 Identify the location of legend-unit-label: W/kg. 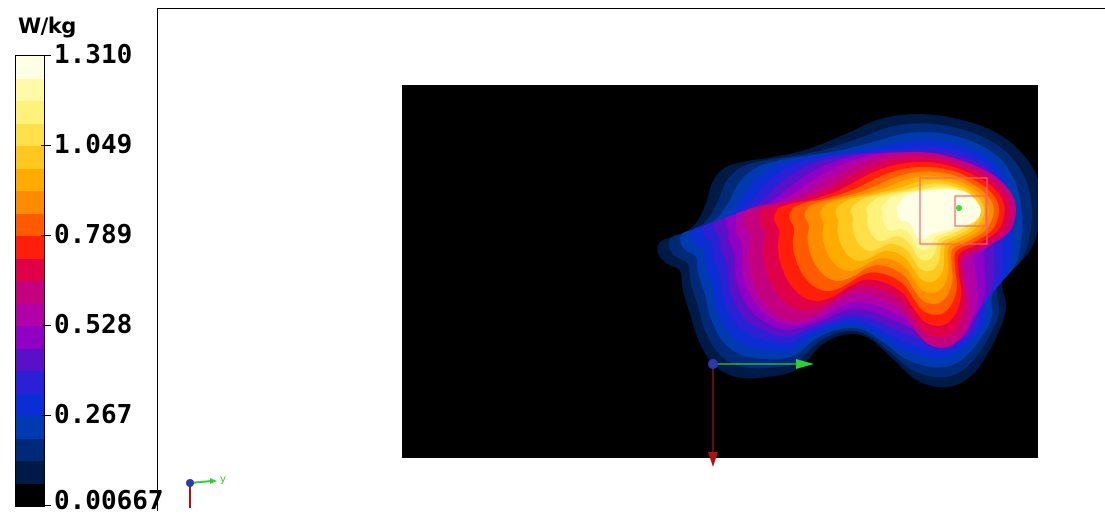
(47, 26).